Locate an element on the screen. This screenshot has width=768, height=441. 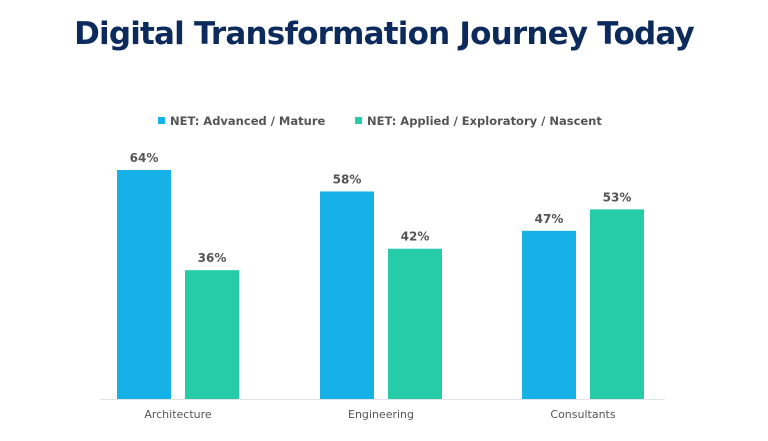
data-label: 64% is located at coordinates (144, 158).